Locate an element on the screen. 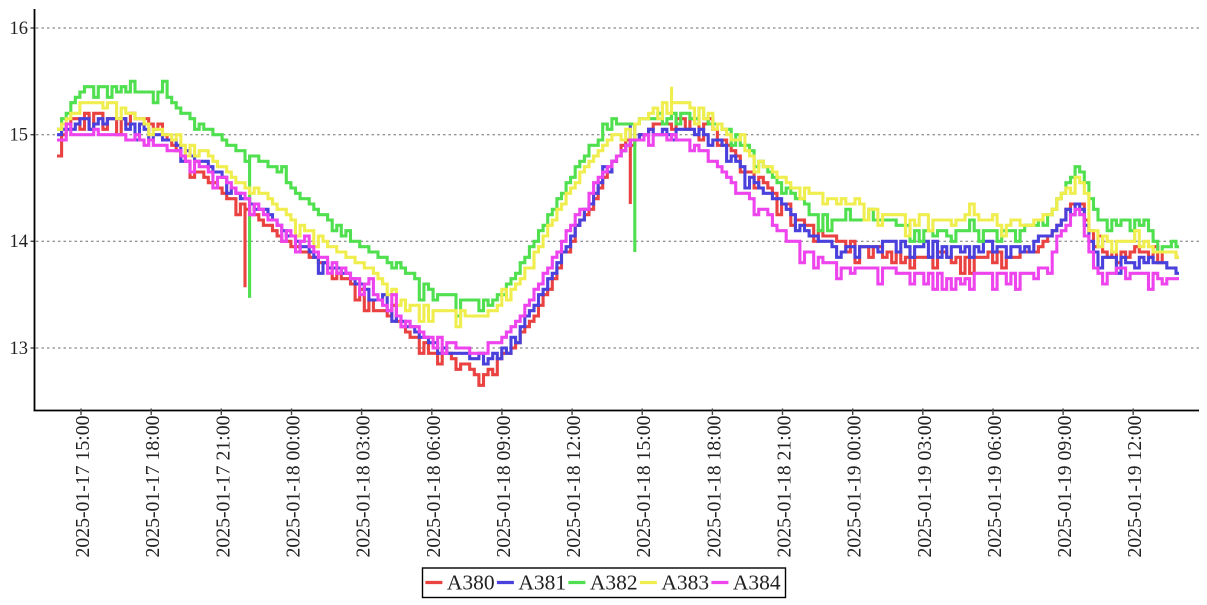  svg-text: 2025-01-18 09:00 is located at coordinates (504, 487).